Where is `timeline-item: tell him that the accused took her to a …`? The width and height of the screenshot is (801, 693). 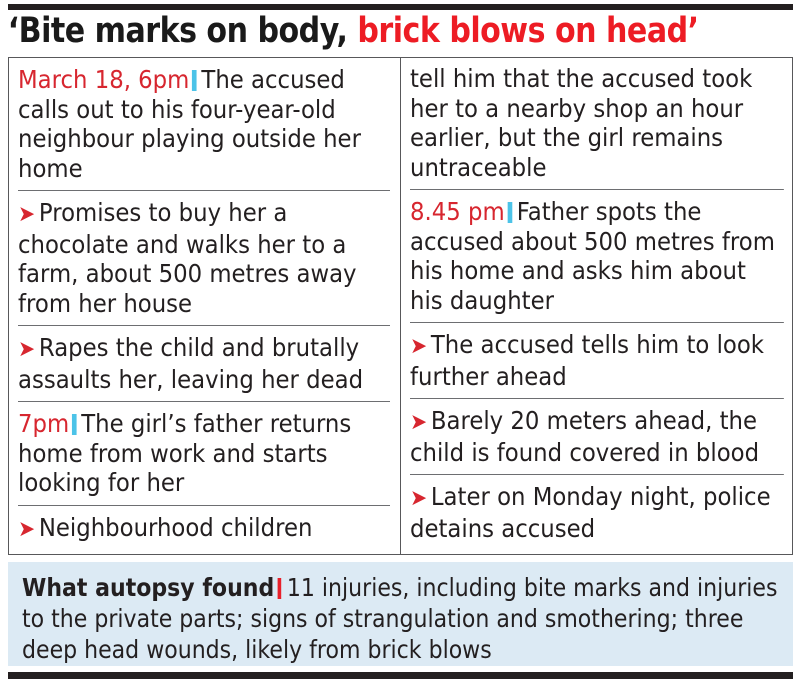
timeline-item: tell him that the accused took her to a … is located at coordinates (596, 124).